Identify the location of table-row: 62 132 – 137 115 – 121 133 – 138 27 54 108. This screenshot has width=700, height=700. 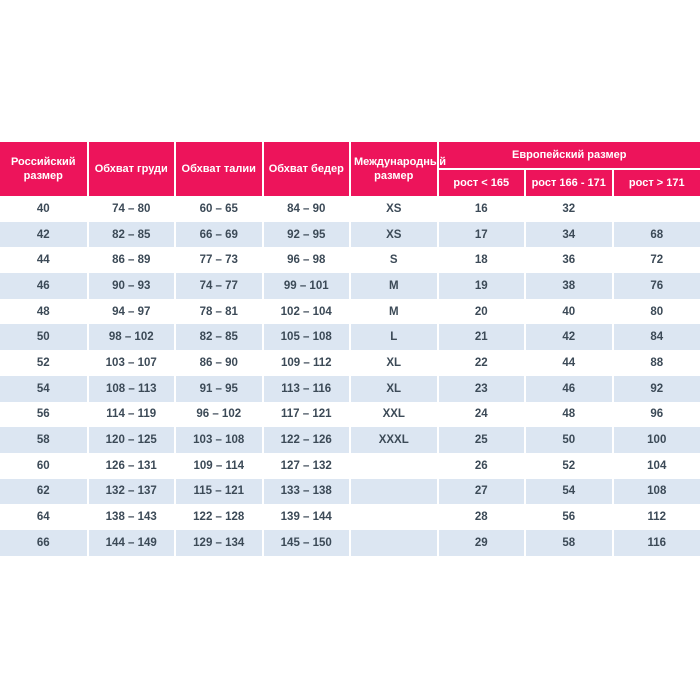
(350, 491).